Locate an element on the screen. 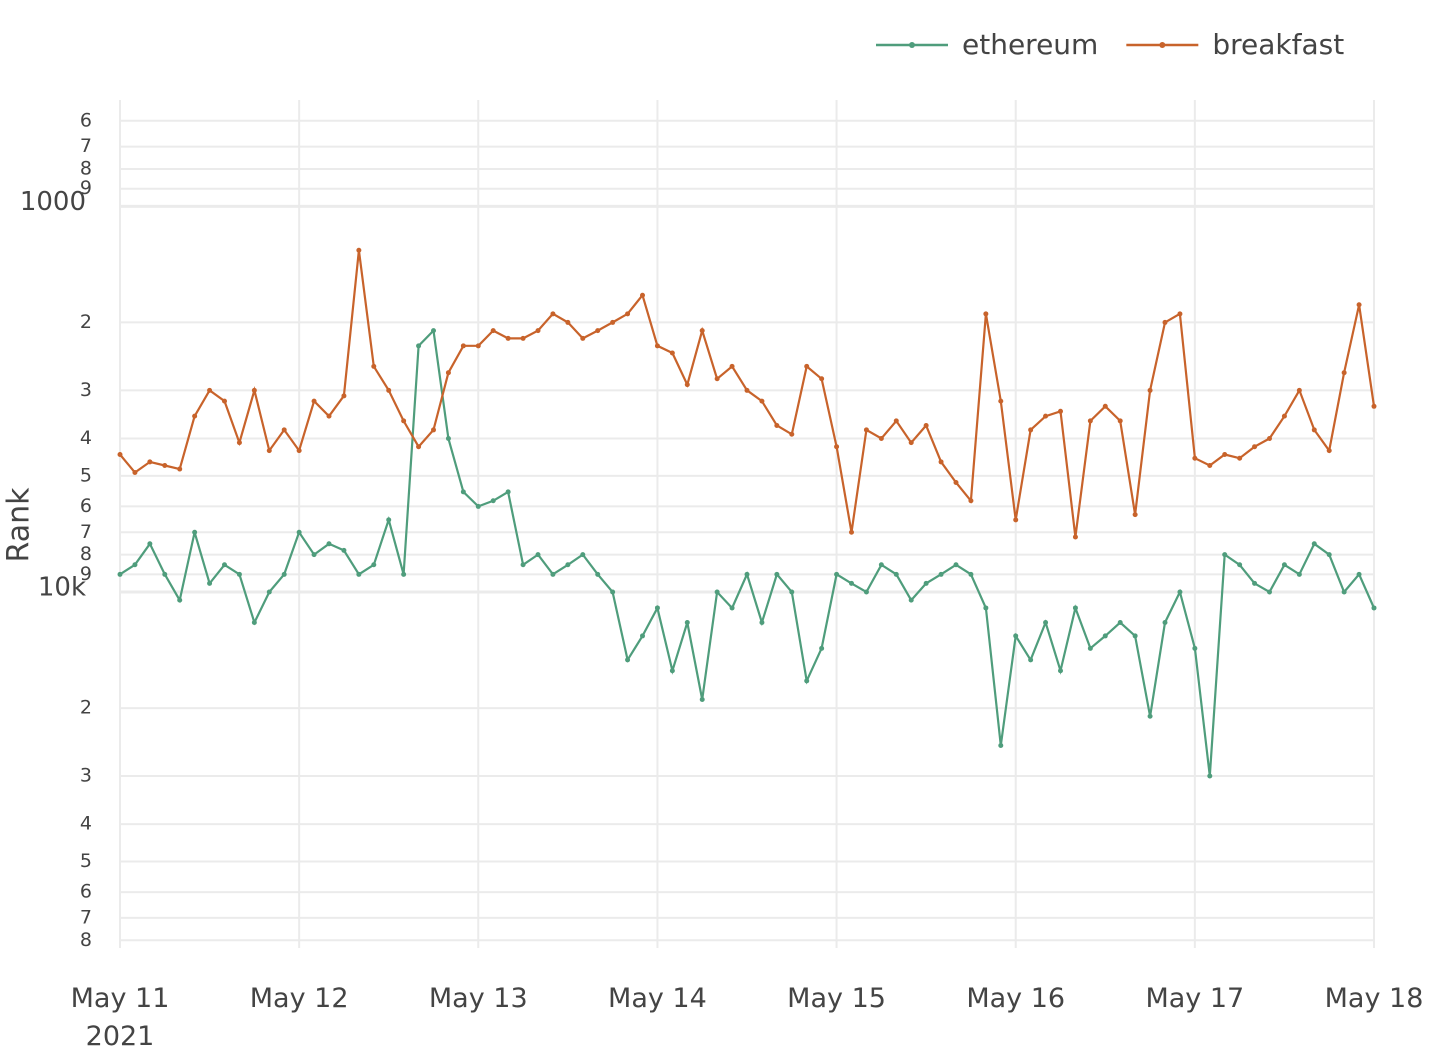 The image size is (1439, 1058). x-tick-label: May 17 is located at coordinates (1195, 998).